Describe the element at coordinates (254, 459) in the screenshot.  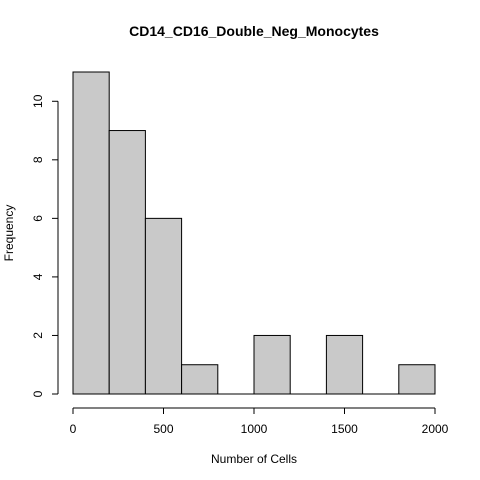
I see `x-axis-label: Number of Cells` at that location.